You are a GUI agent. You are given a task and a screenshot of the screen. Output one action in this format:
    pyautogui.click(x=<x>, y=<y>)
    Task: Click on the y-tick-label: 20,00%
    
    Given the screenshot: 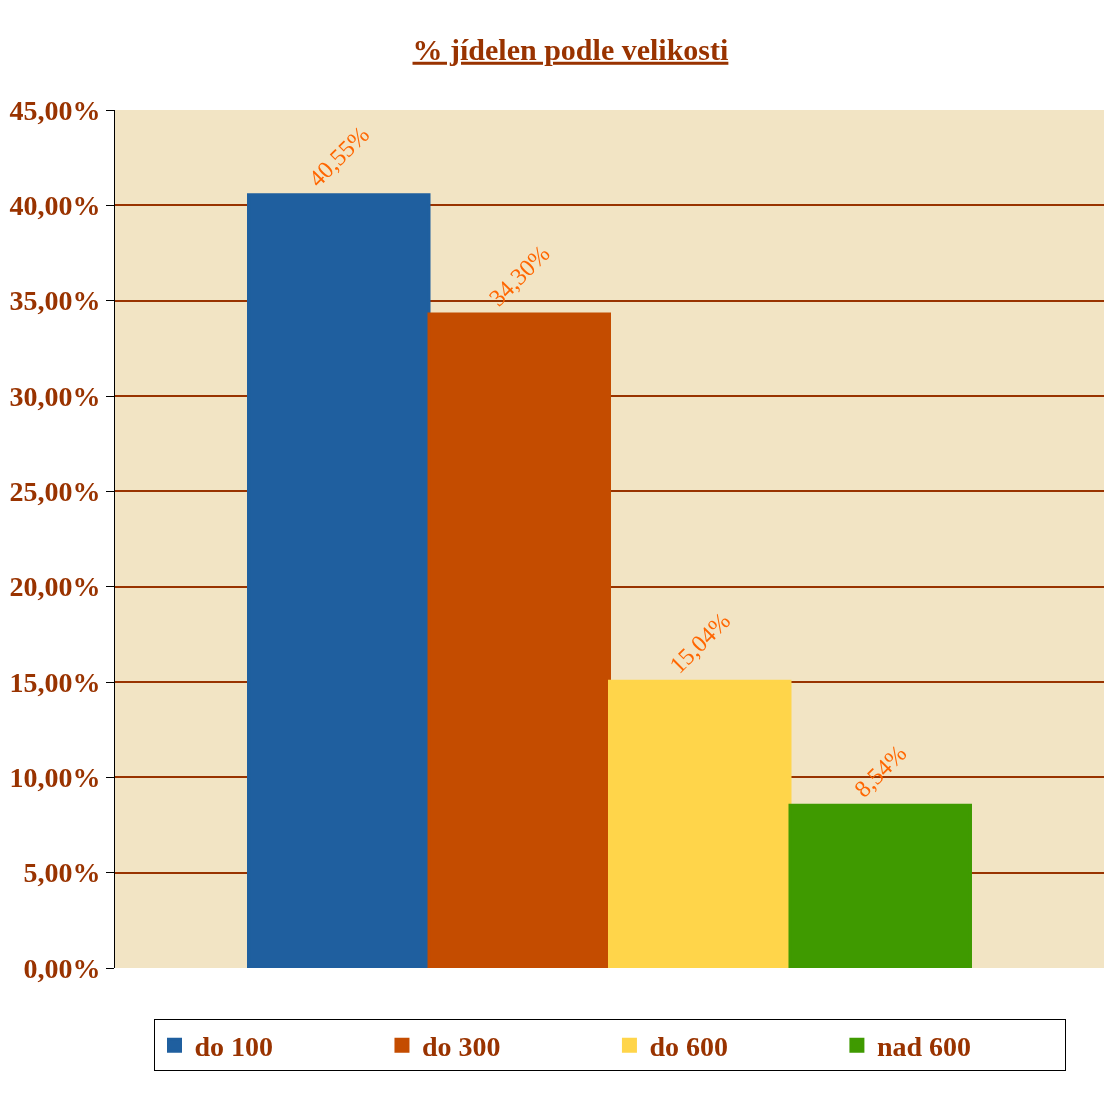 What is the action you would take?
    pyautogui.click(x=55, y=587)
    